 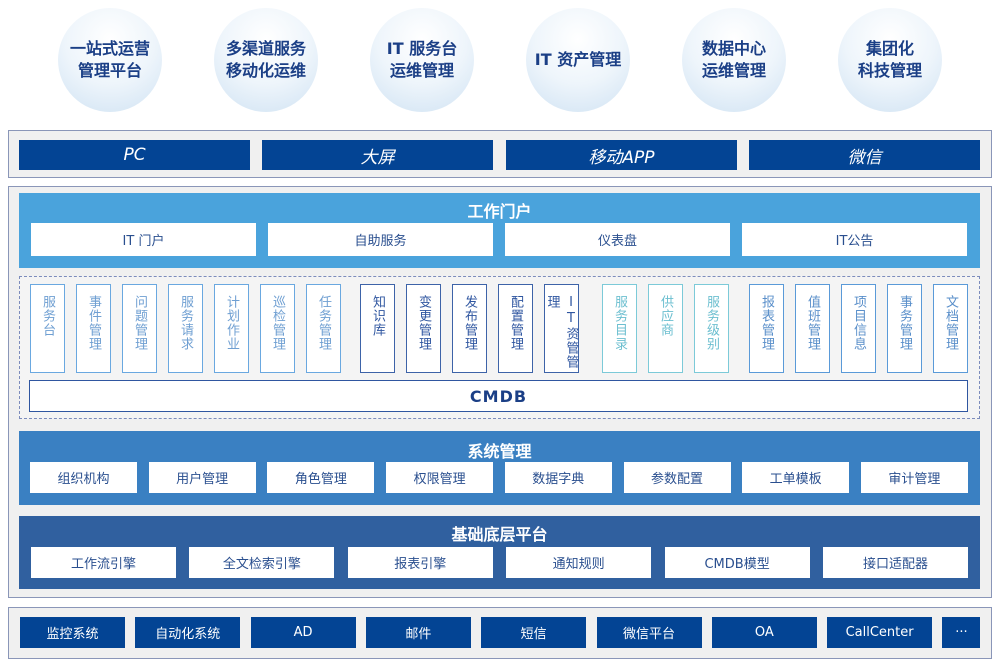 I want to click on integration-item: 自动化系统, so click(x=188, y=632).